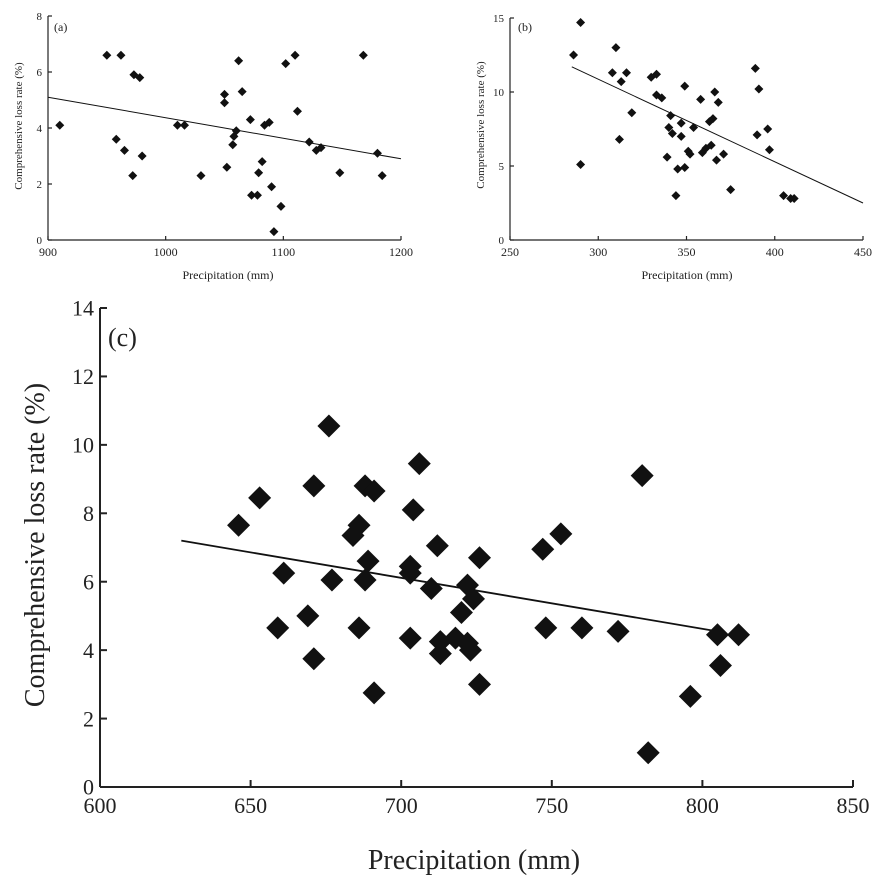 The height and width of the screenshot is (884, 883). Describe the element at coordinates (40, 241) in the screenshot. I see `y-tick-label-a: 0` at that location.